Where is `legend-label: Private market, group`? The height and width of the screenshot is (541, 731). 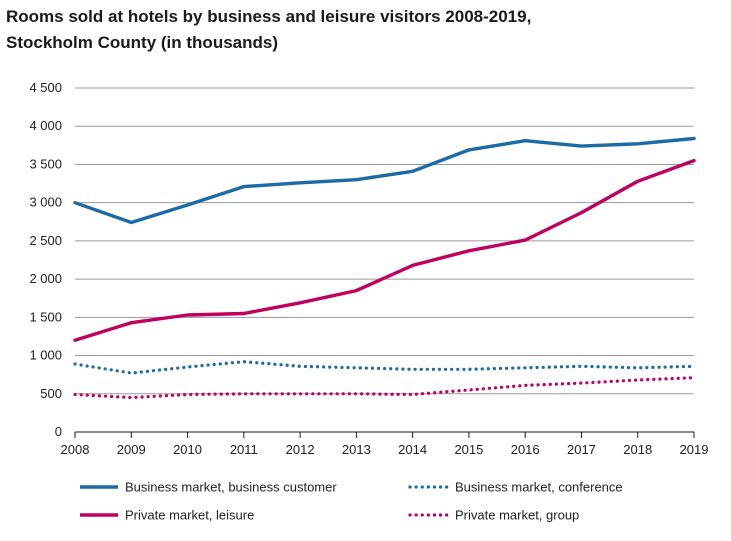
legend-label: Private market, group is located at coordinates (517, 515).